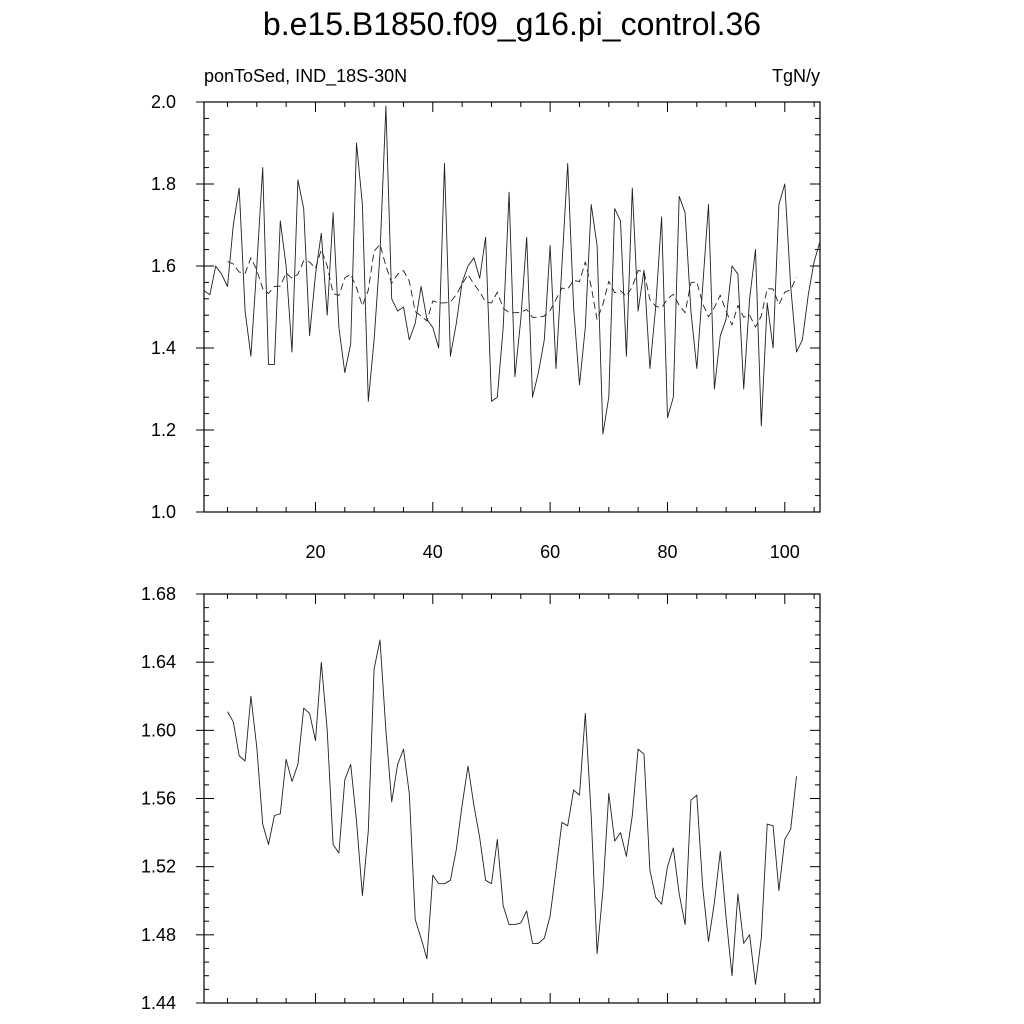 The image size is (1024, 1024). Describe the element at coordinates (163, 184) in the screenshot. I see `y-tick-label: 1.8` at that location.